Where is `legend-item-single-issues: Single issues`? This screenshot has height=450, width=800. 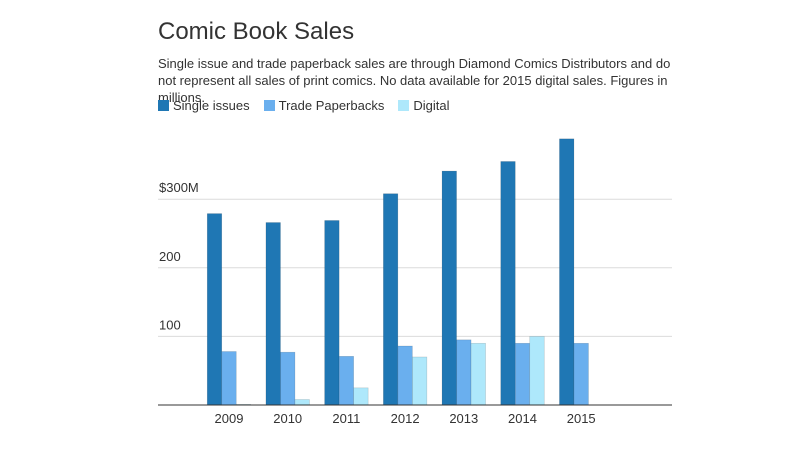
legend-item-single-issues: Single issues is located at coordinates (204, 105).